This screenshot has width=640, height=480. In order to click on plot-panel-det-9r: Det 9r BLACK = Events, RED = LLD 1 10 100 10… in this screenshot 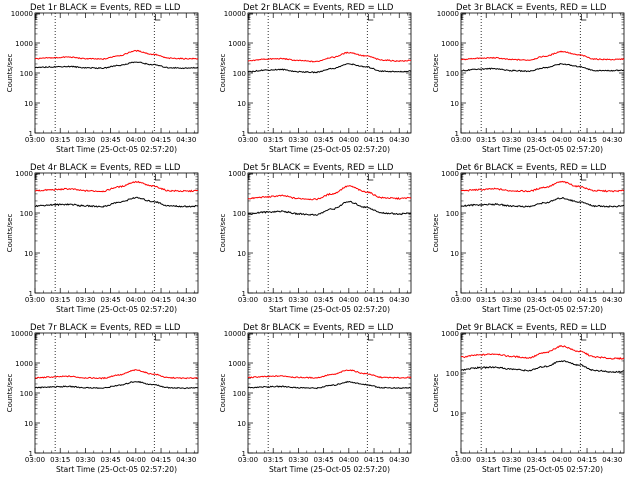, I will do `click(528, 398)`.